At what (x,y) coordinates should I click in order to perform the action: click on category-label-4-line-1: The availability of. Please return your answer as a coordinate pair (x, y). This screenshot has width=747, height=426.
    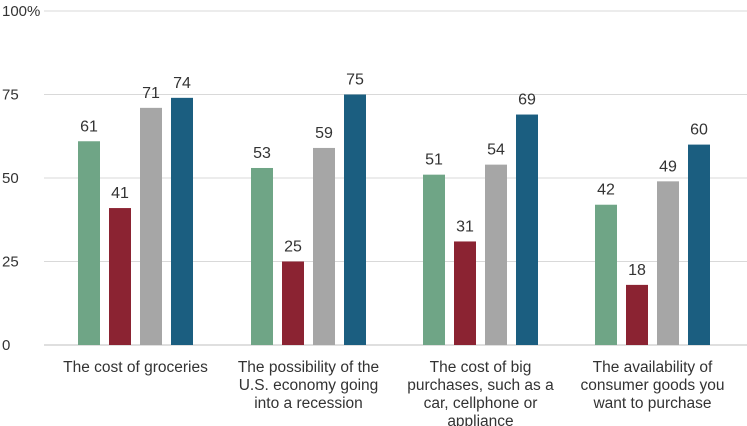
    Looking at the image, I should click on (653, 367).